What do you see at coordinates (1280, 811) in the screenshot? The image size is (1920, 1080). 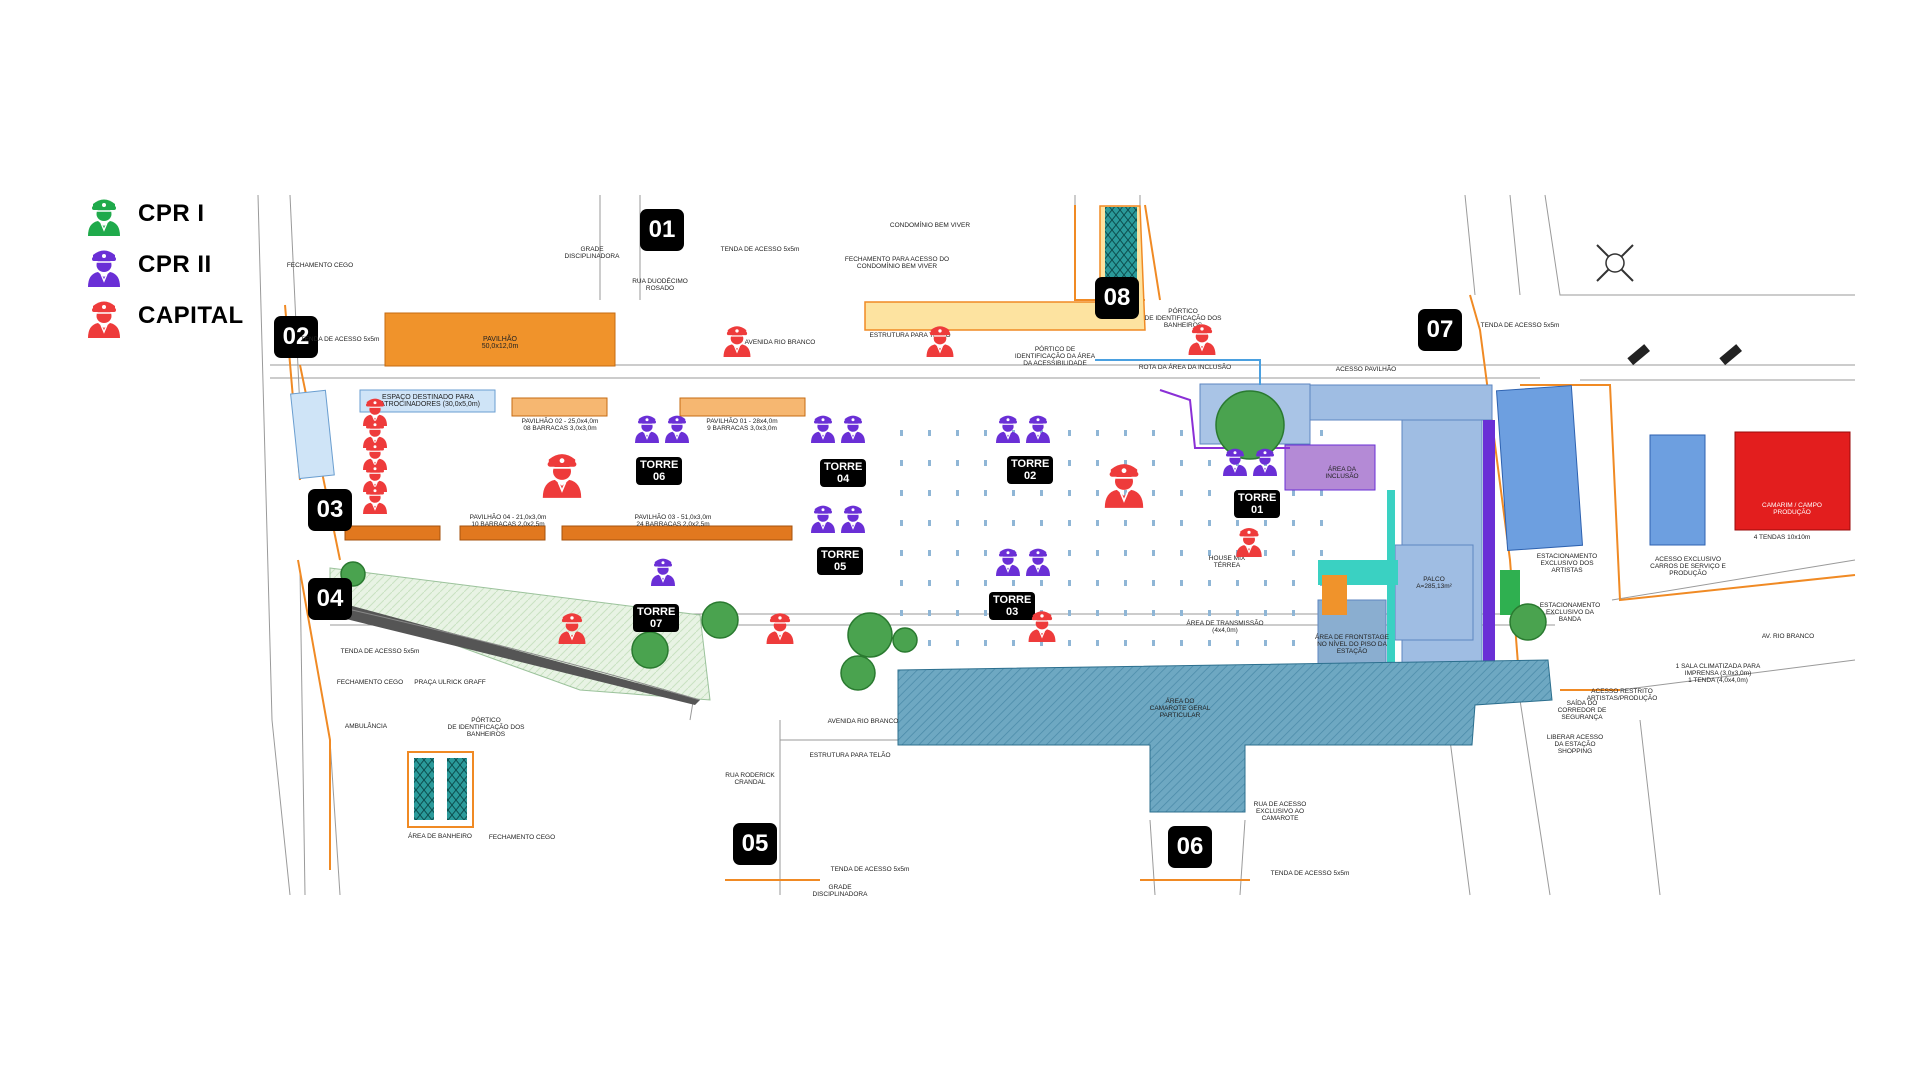 I see `label-rua-camarote: RUA DE ACESSO EXCLUSIVO AO CAMAROTE` at bounding box center [1280, 811].